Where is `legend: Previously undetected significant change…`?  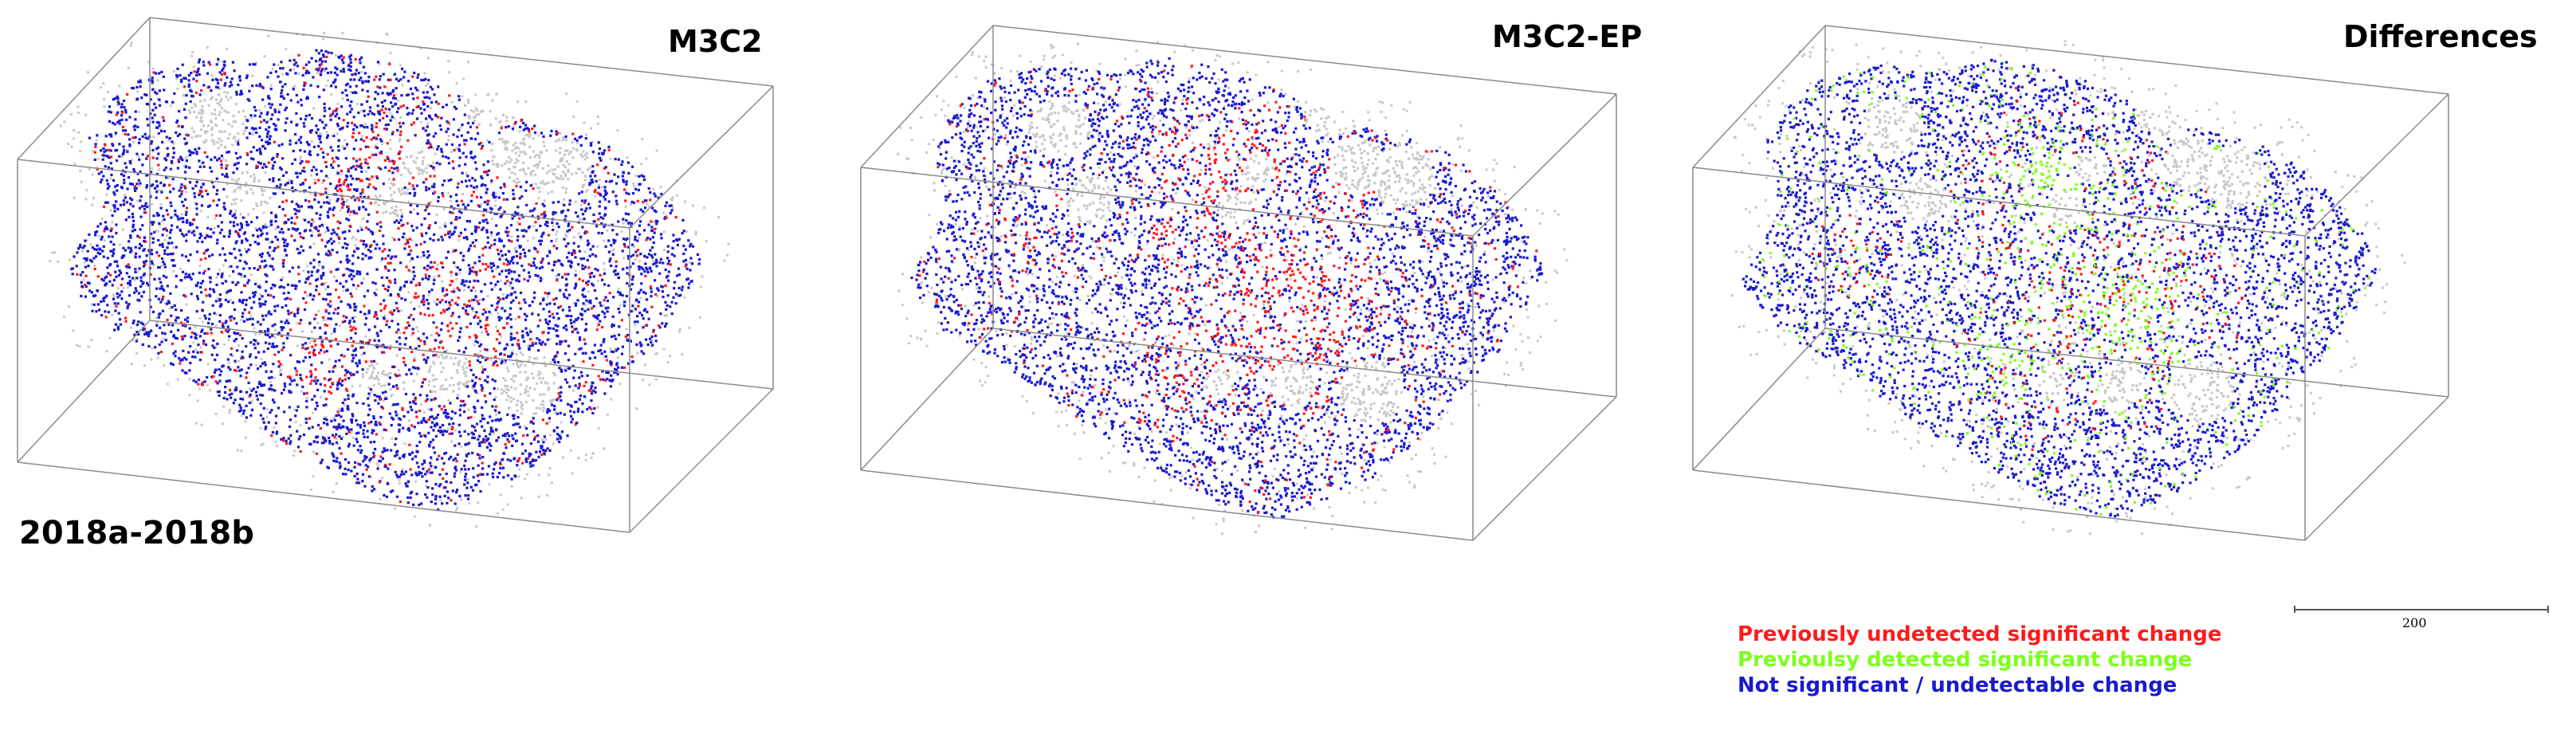
legend: Previously undetected significant change… is located at coordinates (1979, 660).